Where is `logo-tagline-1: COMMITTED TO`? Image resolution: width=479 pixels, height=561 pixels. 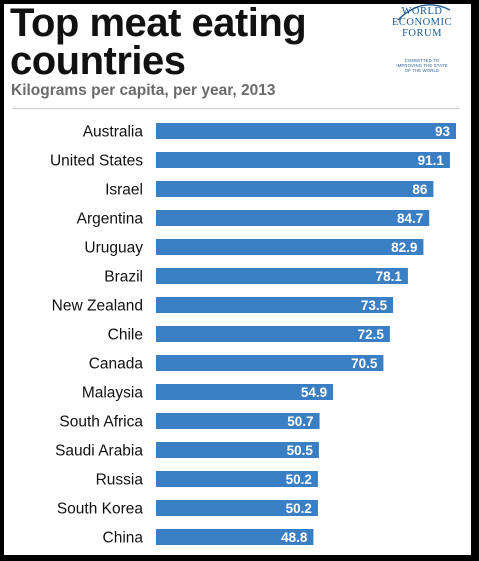
logo-tagline-1: COMMITTED TO is located at coordinates (422, 60).